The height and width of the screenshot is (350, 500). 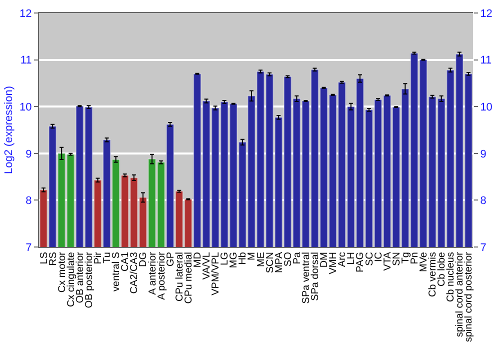 What do you see at coordinates (288, 259) in the screenshot?
I see `x-tick-label: SO` at bounding box center [288, 259].